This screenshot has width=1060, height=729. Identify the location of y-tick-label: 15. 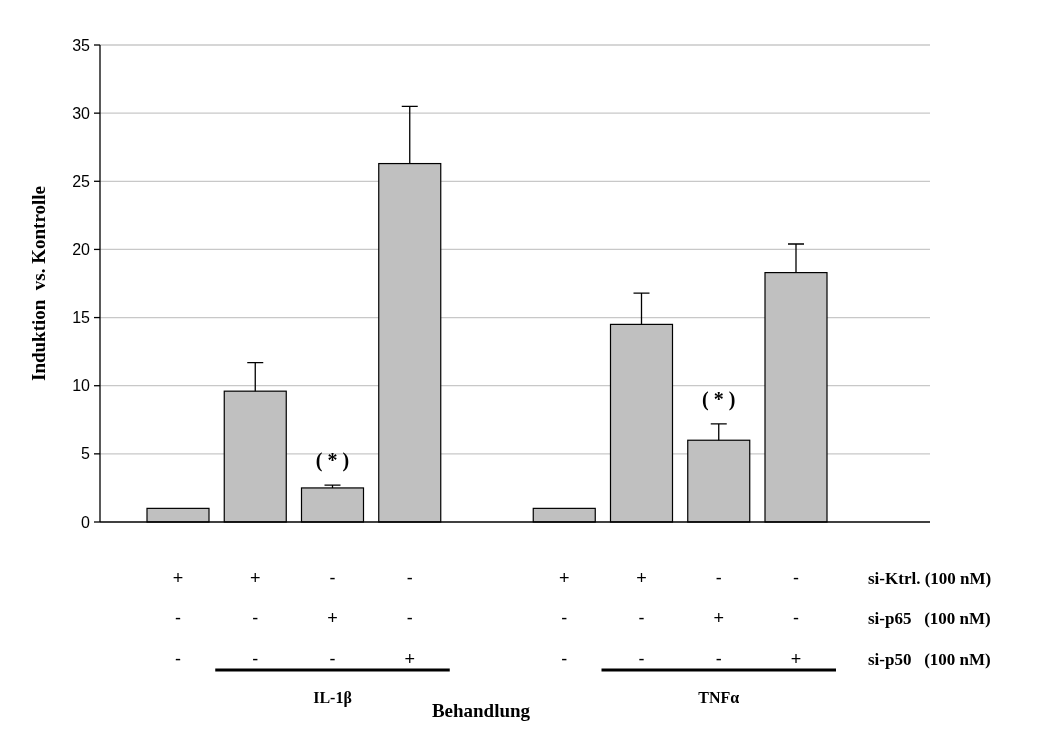
(81, 318).